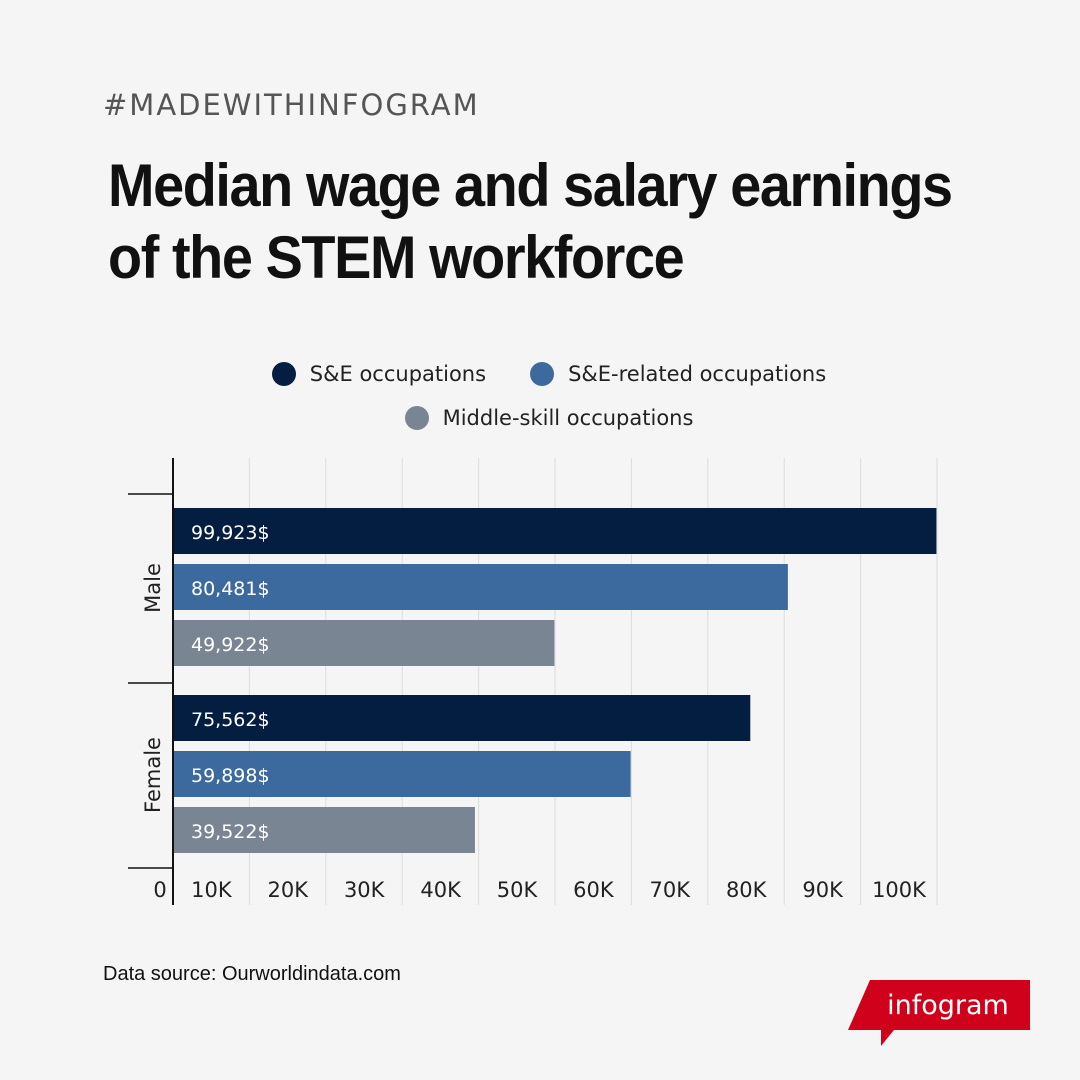 The image size is (1080, 1080). I want to click on legend-row-1: S&E occupations S&E-related occupations, so click(540, 374).